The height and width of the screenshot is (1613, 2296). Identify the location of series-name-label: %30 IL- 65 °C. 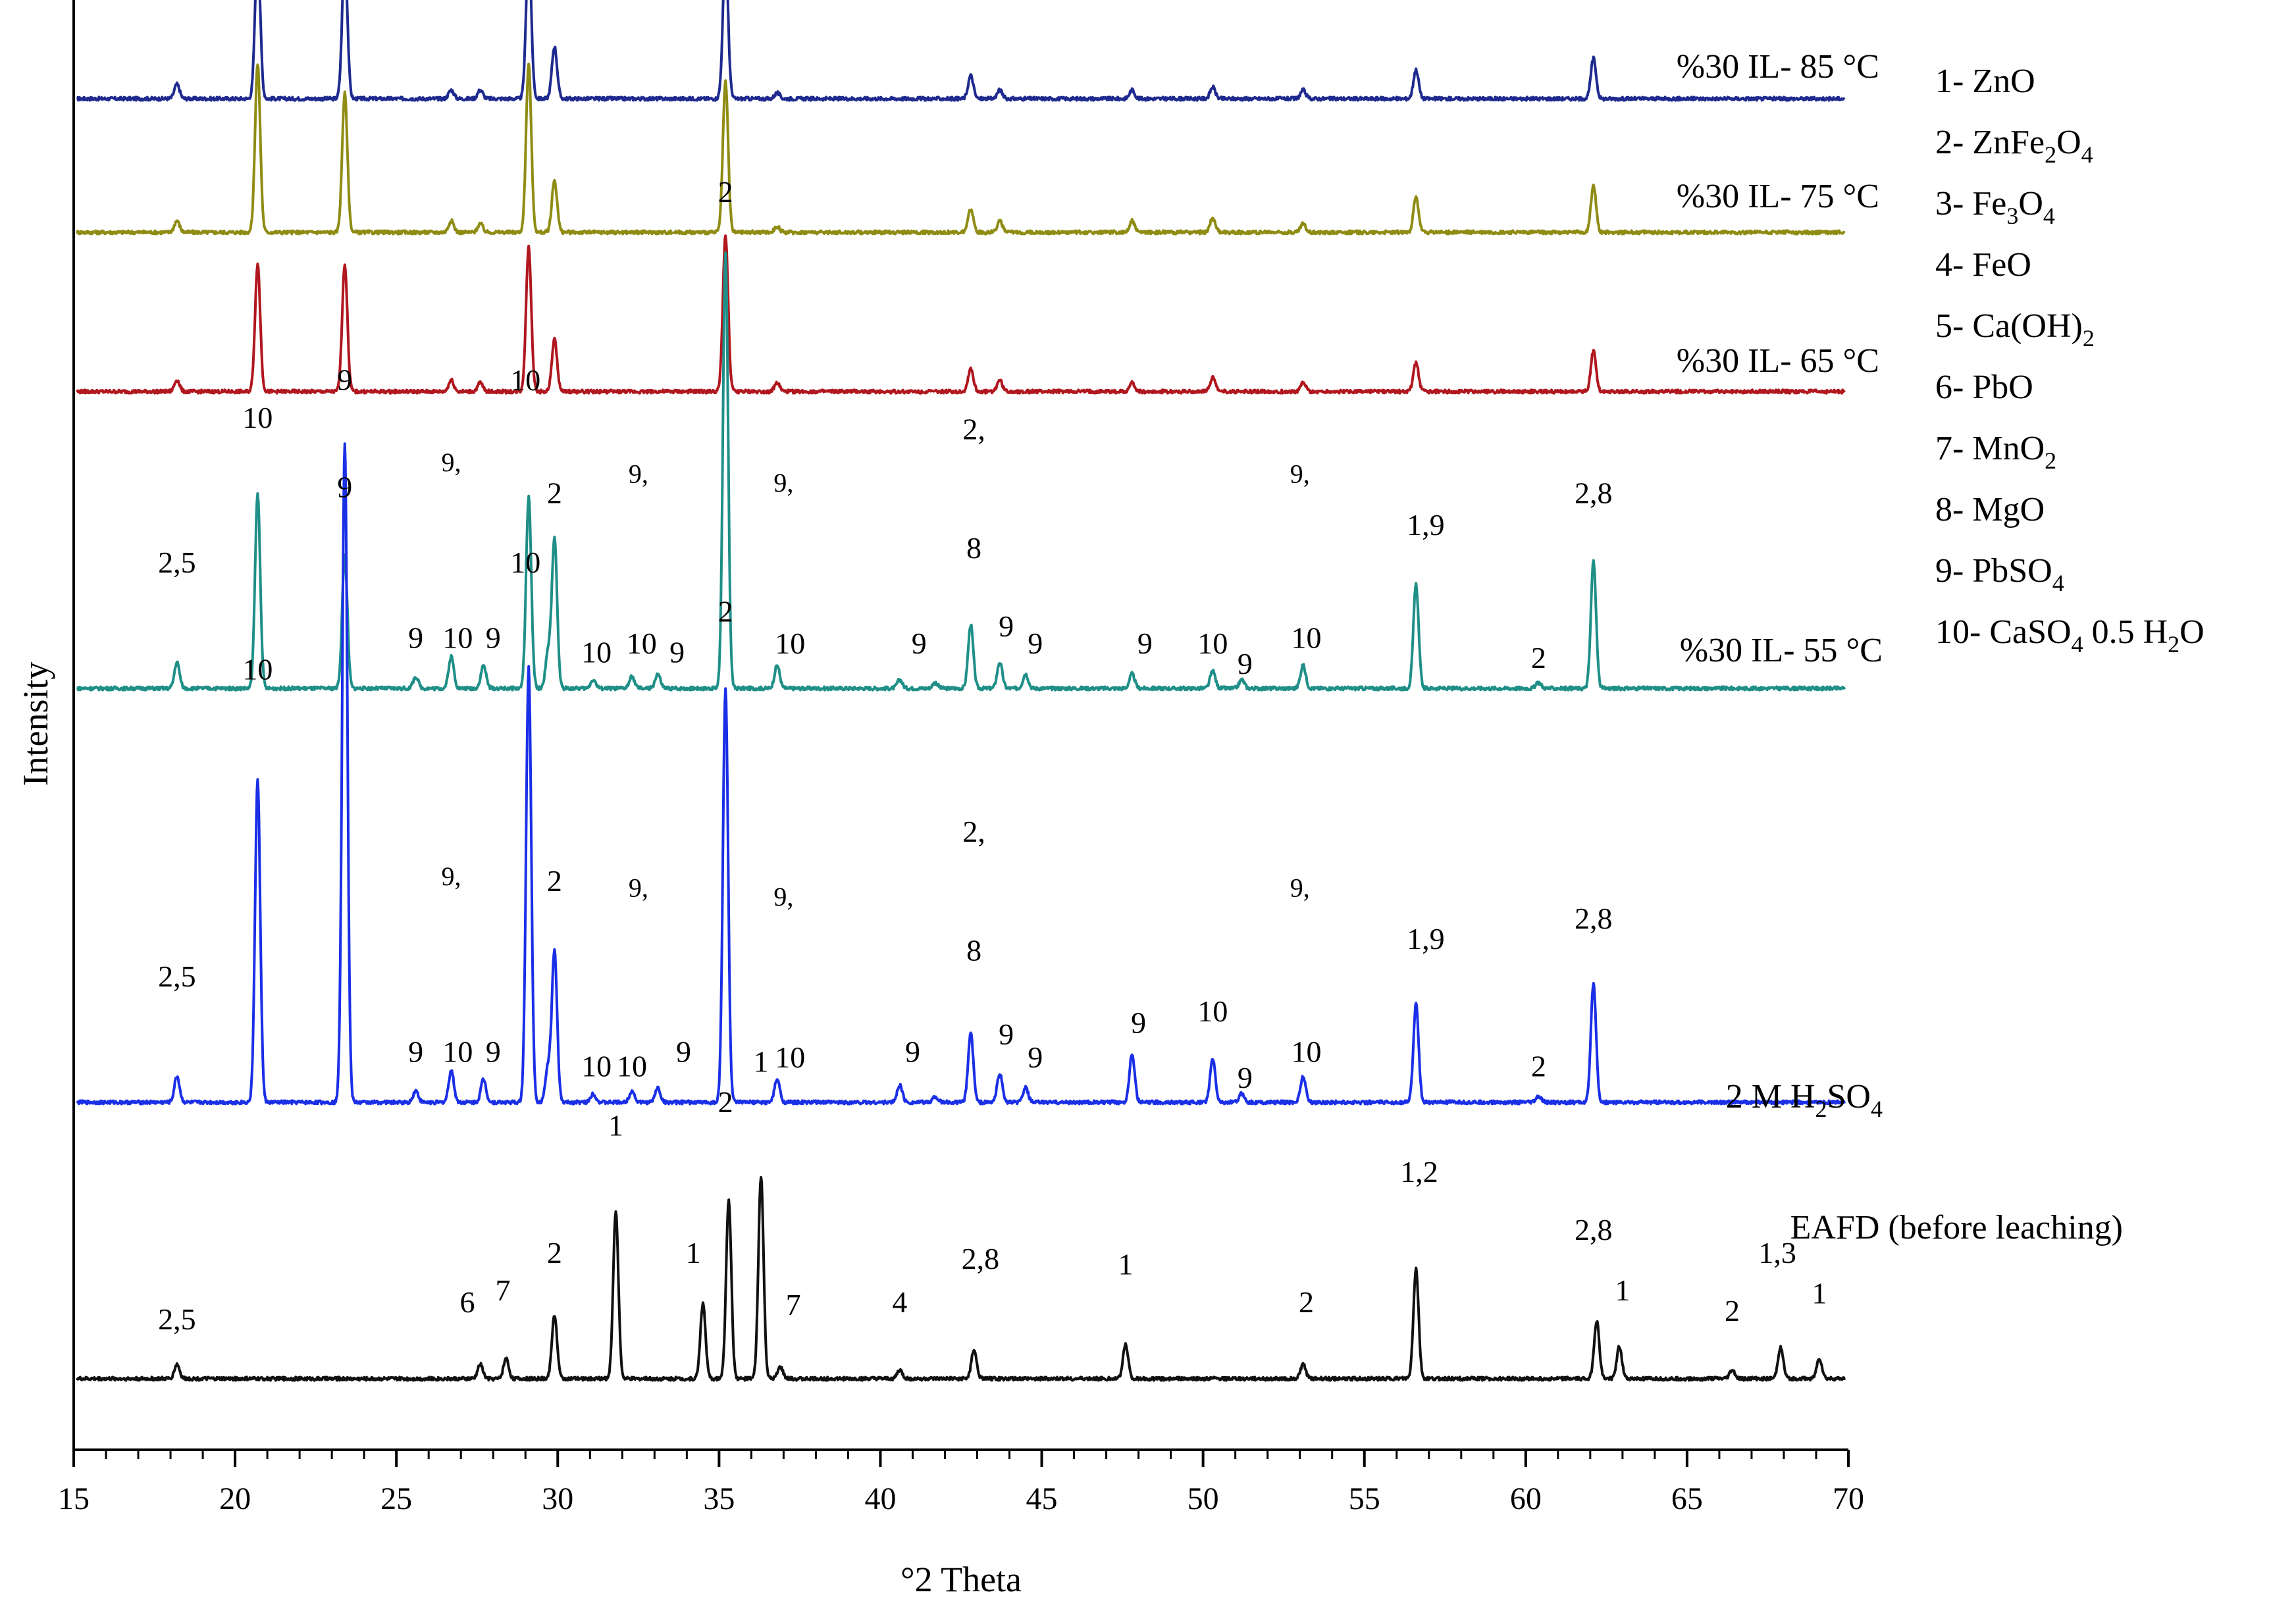
(1778, 361).